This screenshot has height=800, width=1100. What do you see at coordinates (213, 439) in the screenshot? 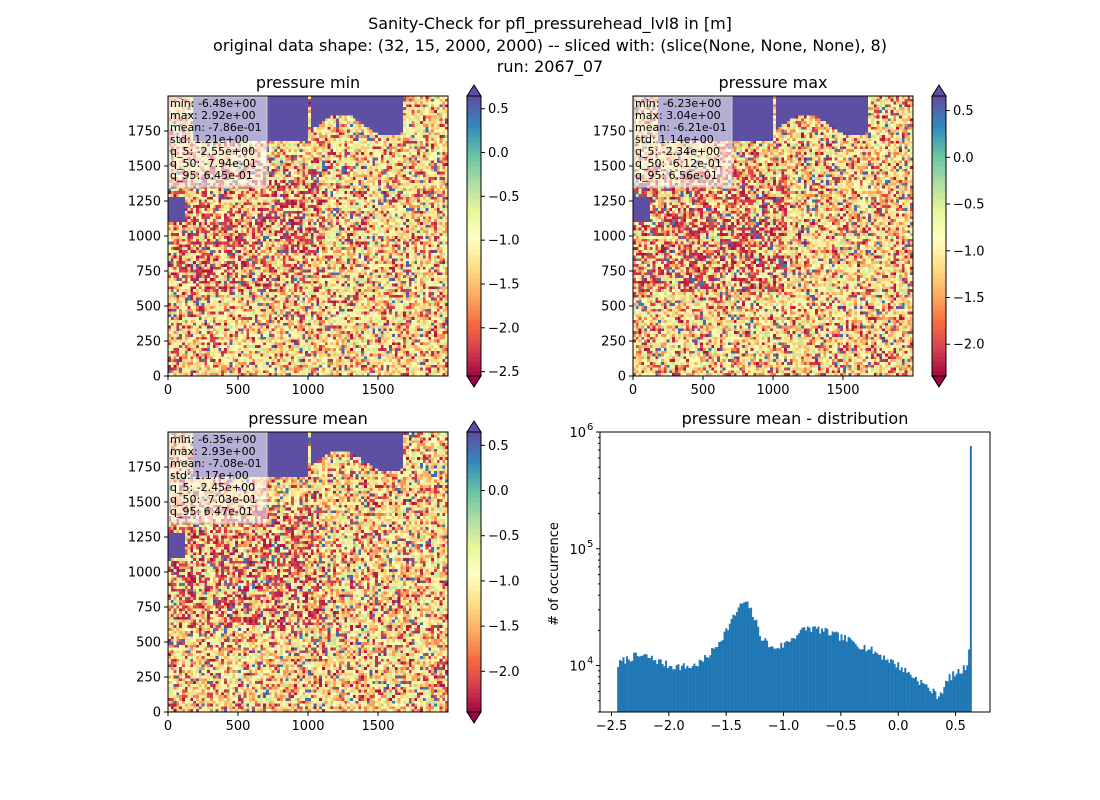
I see `stats-line: min: -6.35e+00` at bounding box center [213, 439].